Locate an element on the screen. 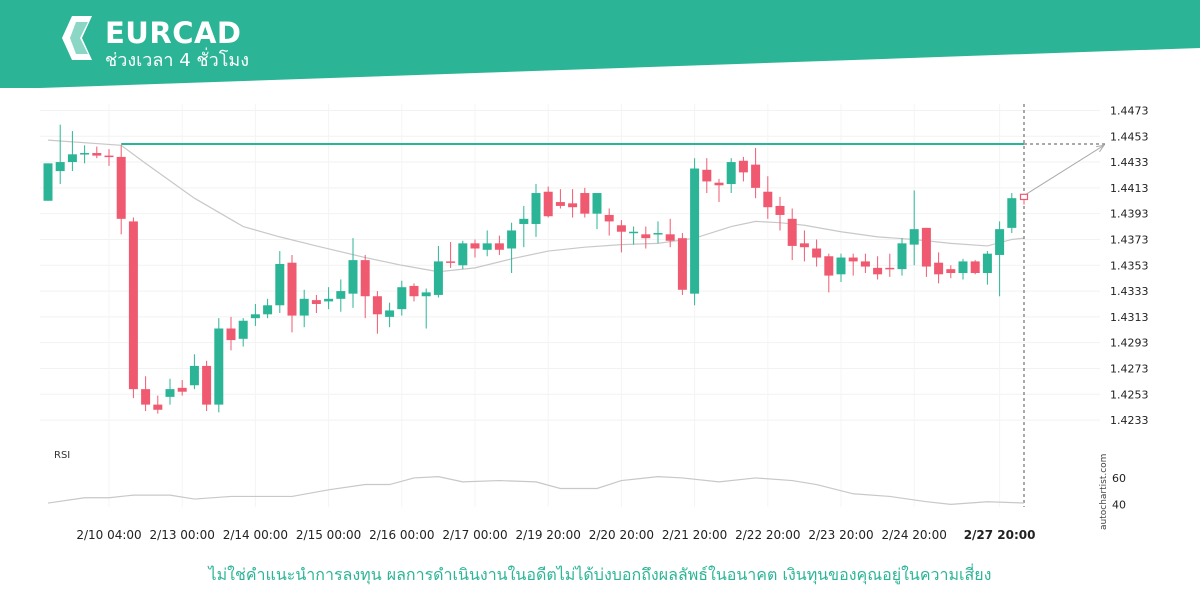  y-tick-label: 1.4393 is located at coordinates (1129, 214).